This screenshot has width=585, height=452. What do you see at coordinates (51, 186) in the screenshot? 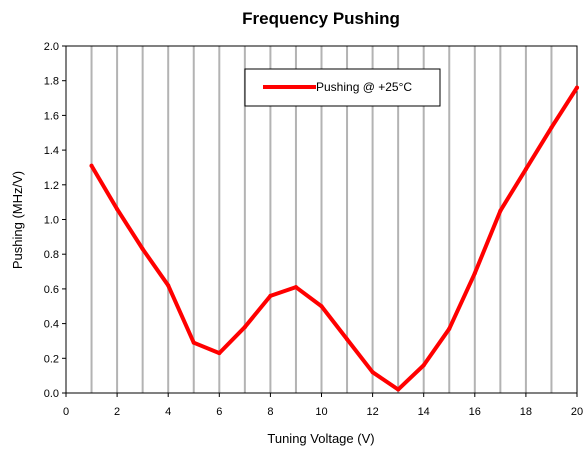
I see `y-tick-label: 1.2` at bounding box center [51, 186].